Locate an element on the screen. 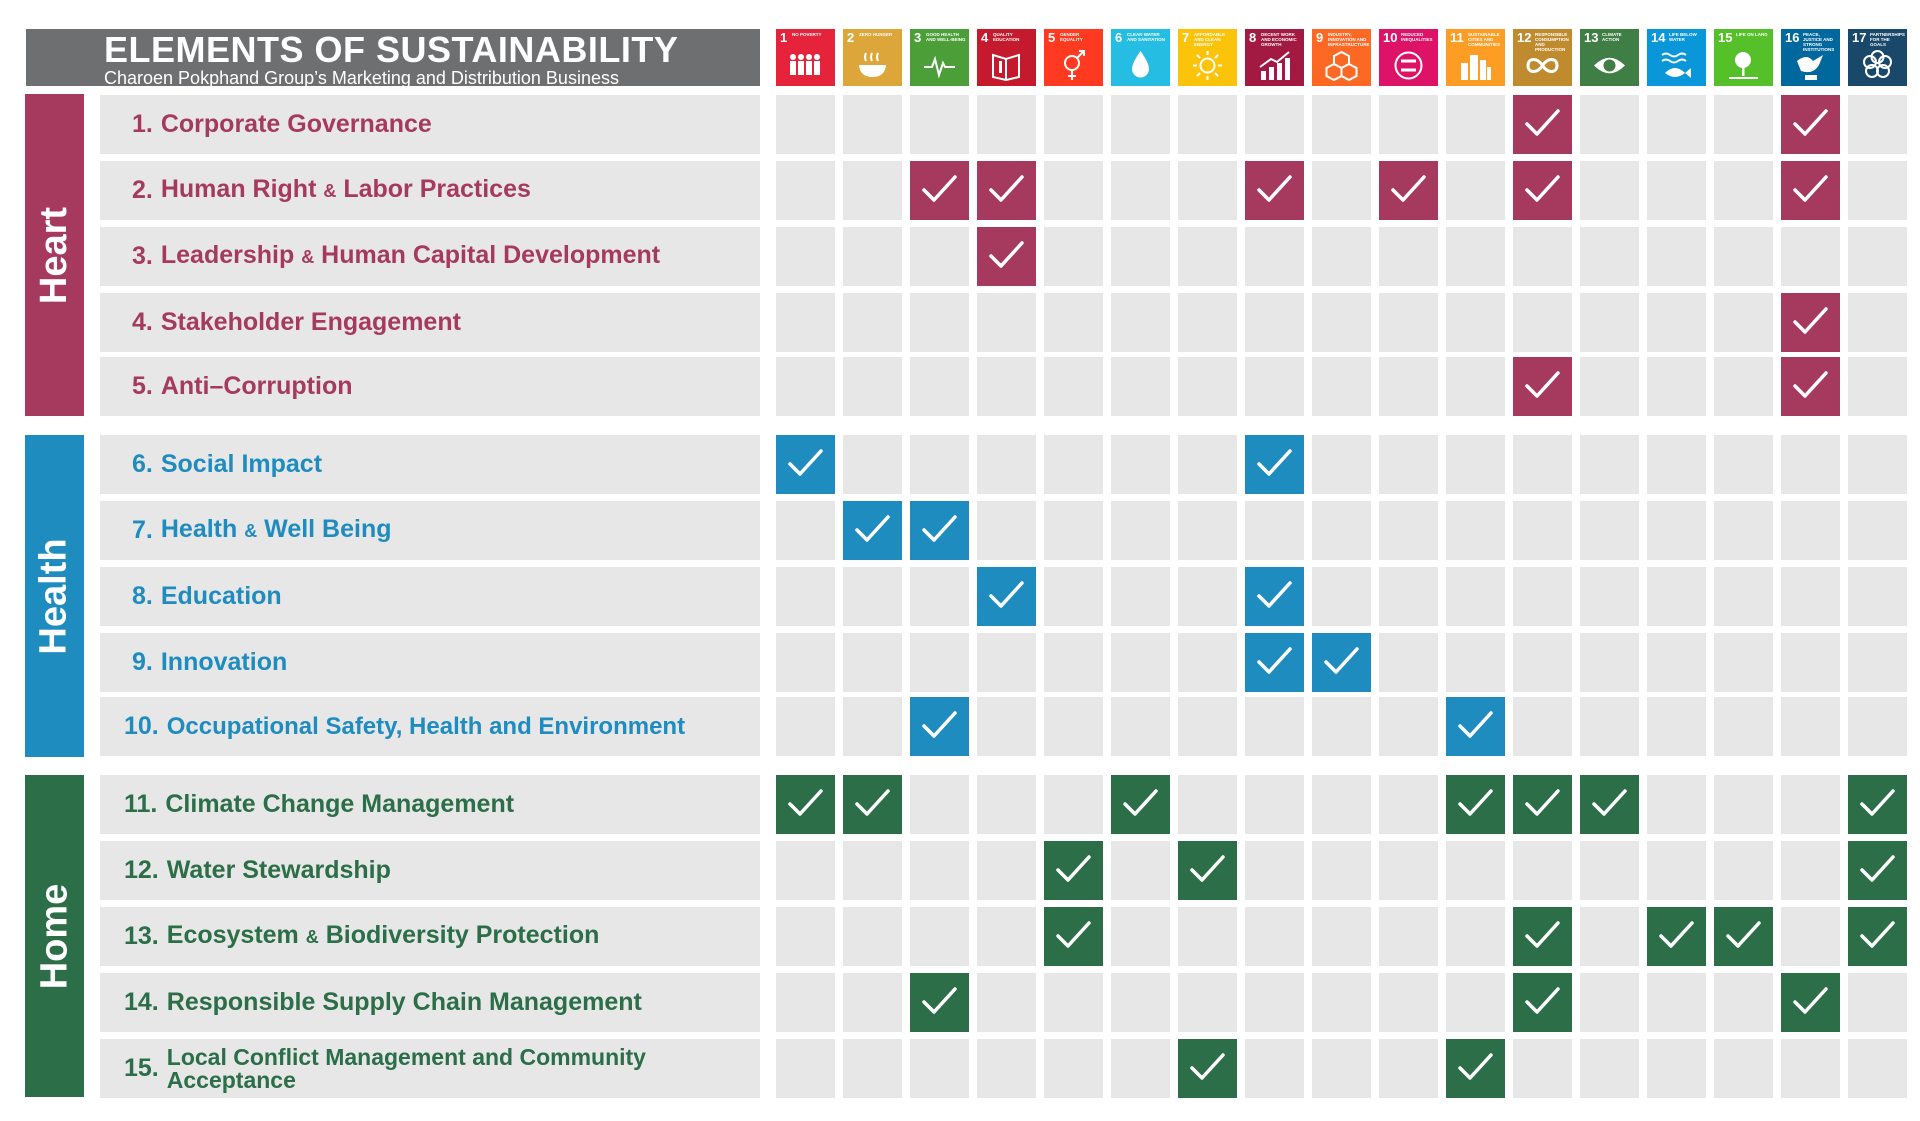 The width and height of the screenshot is (1920, 1121). group-label: Heart is located at coordinates (54, 255).